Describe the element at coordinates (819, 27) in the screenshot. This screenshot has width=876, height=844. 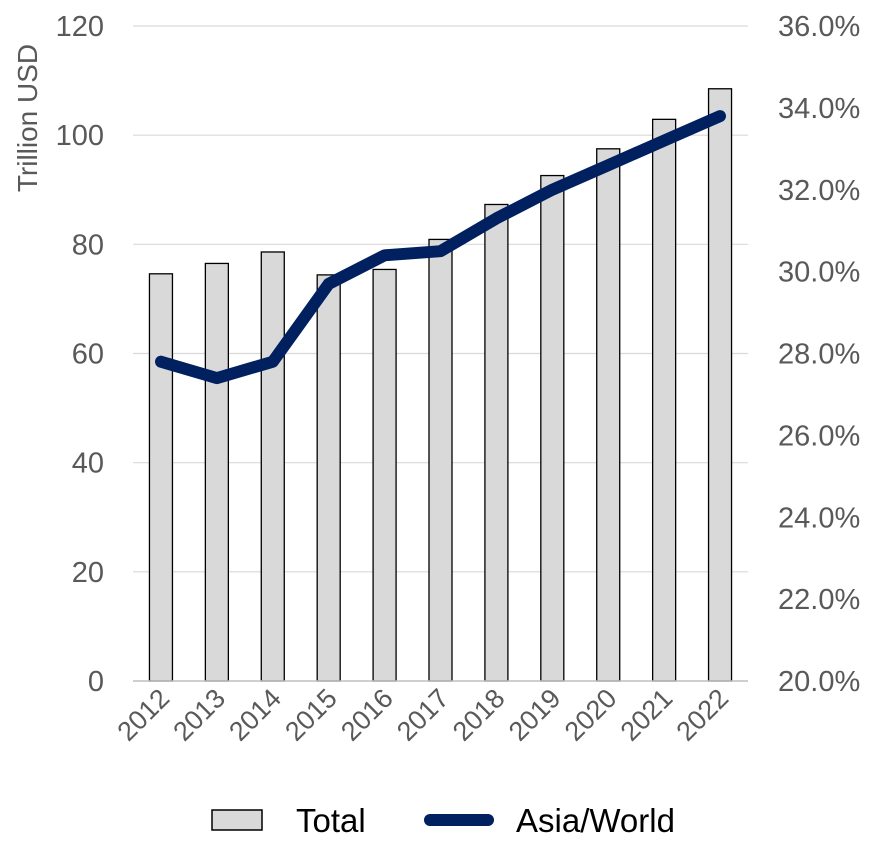
I see `y2-tick-label: 36.0%` at that location.